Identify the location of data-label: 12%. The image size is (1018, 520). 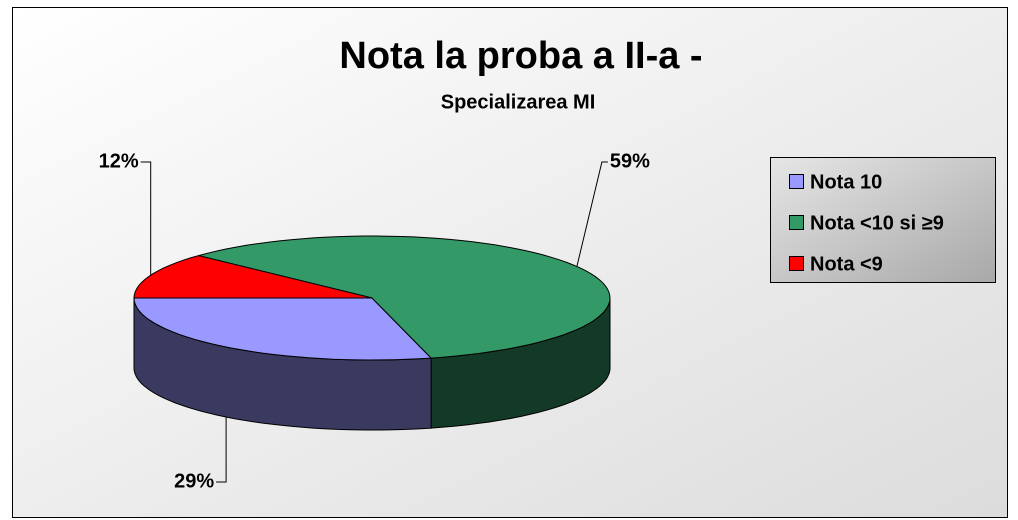
(119, 161).